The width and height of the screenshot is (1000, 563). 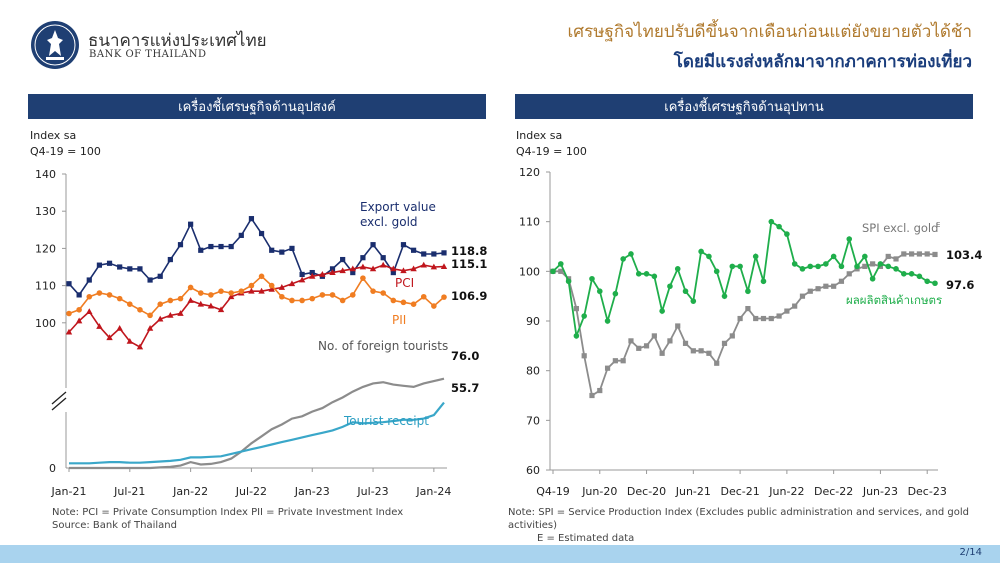 What do you see at coordinates (65, 144) in the screenshot?
I see `demand-unit-label: Index sa Q4-19 = 100` at bounding box center [65, 144].